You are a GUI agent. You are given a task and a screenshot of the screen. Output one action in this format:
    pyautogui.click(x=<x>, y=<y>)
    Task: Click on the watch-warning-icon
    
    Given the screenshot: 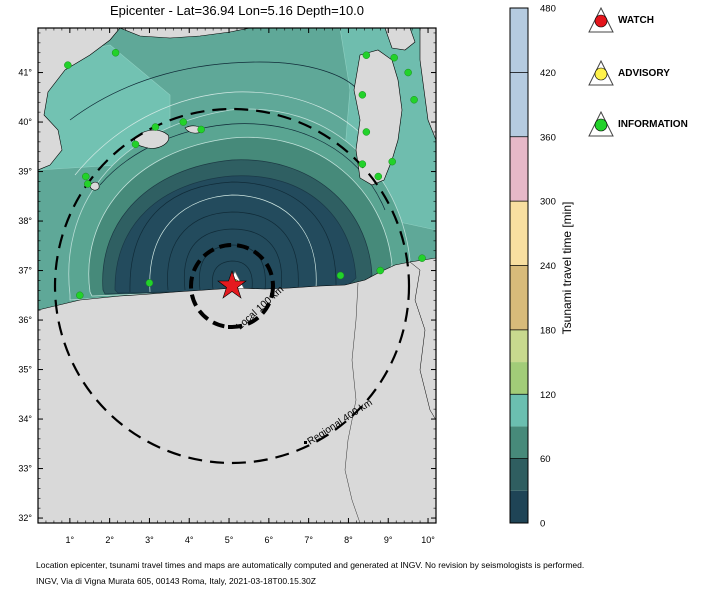 What is the action you would take?
    pyautogui.click(x=601, y=20)
    